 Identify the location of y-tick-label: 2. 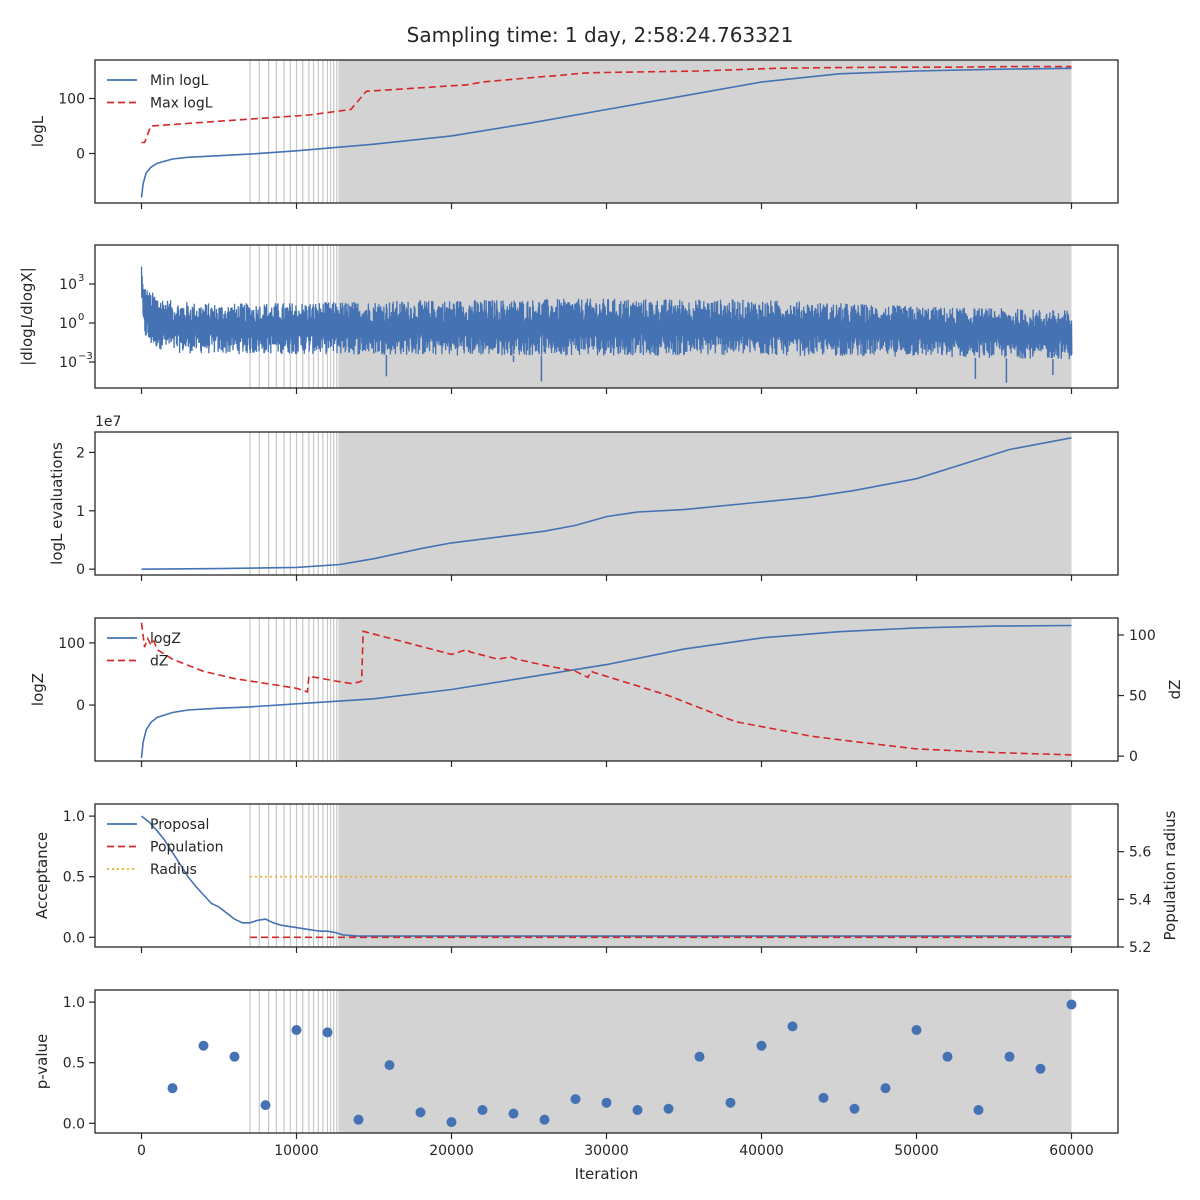
(80, 453).